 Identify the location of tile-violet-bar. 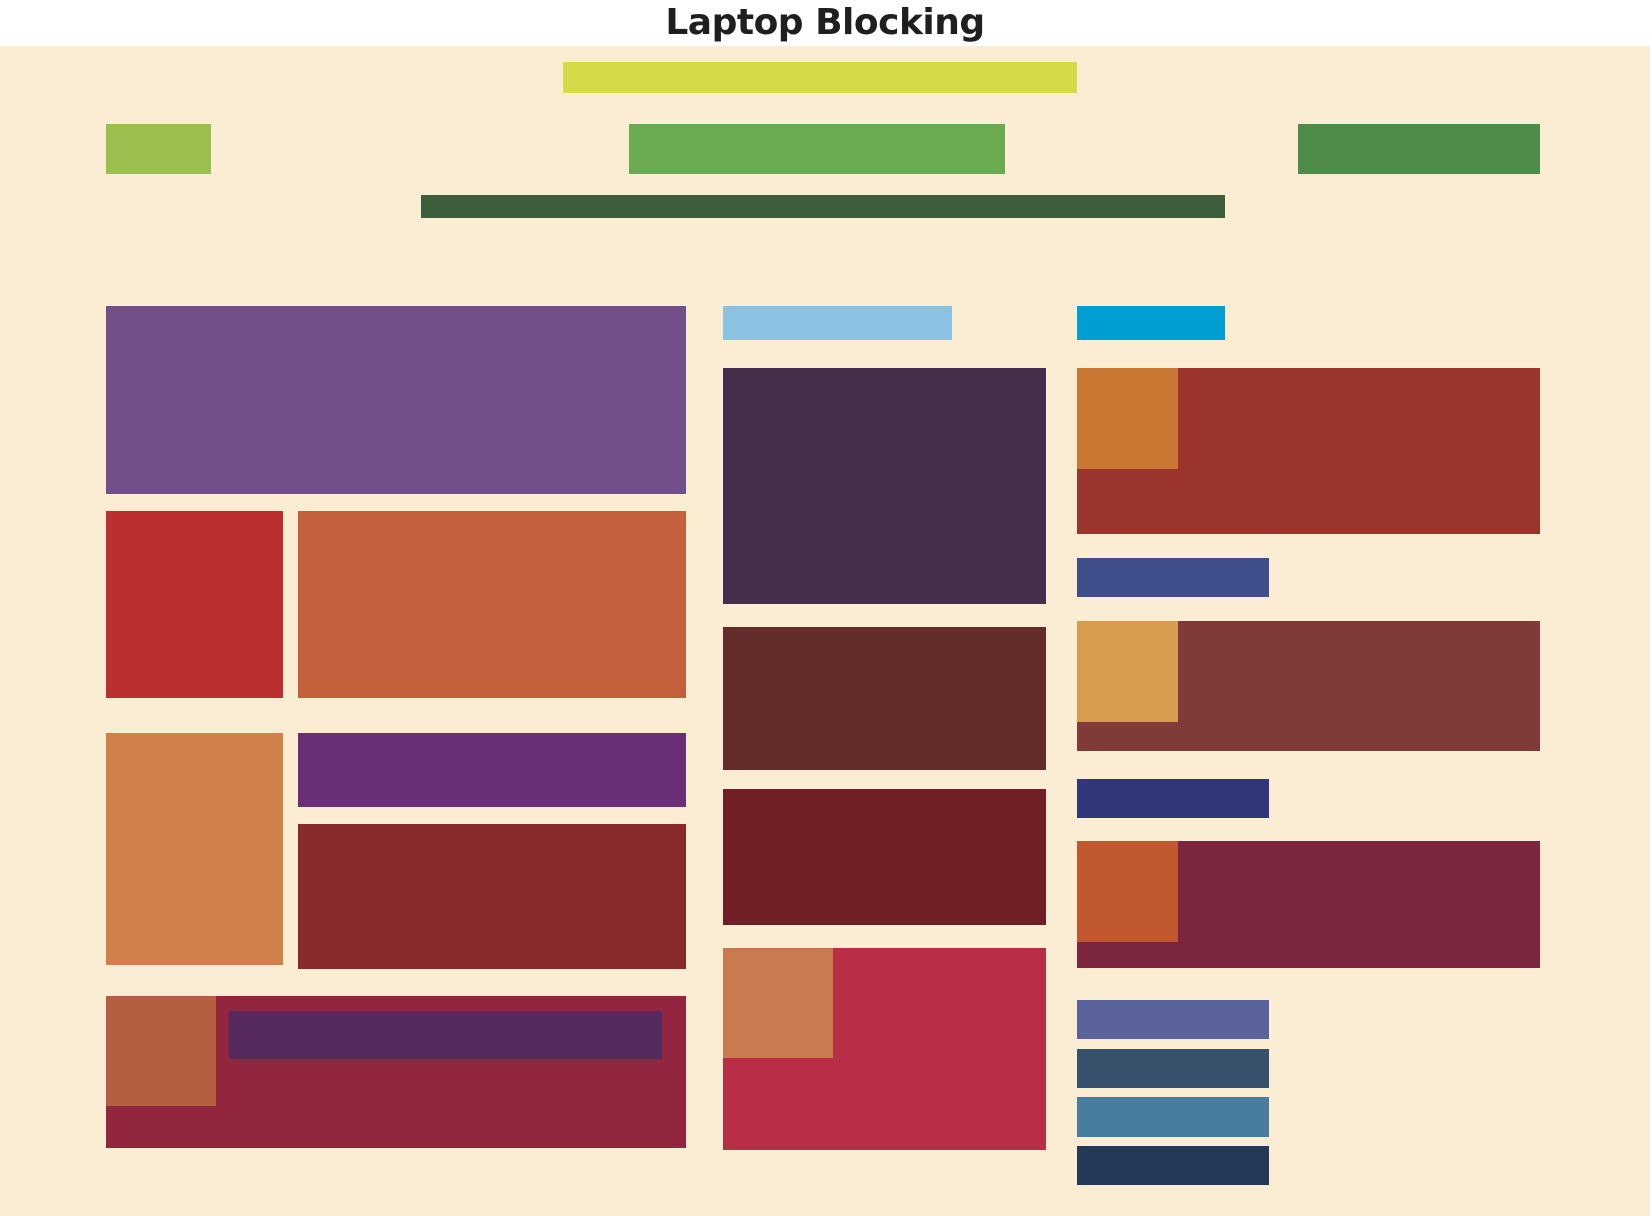
(492, 770).